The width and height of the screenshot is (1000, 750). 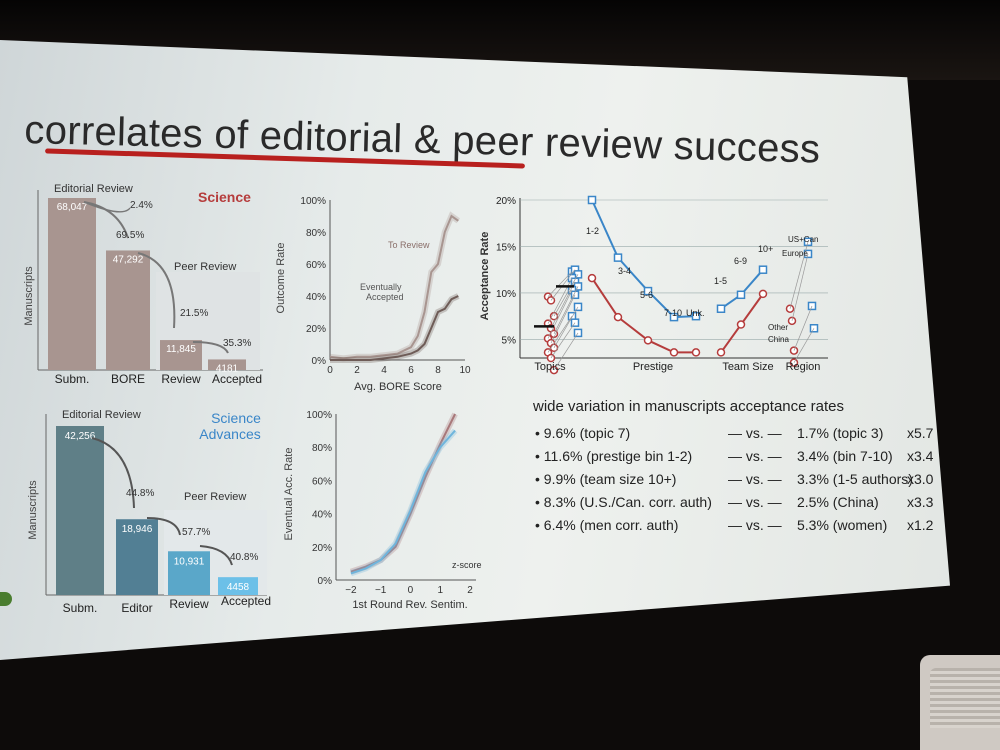 What do you see at coordinates (194, 313) in the screenshot?
I see `c1-pct-3: 21.5%` at bounding box center [194, 313].